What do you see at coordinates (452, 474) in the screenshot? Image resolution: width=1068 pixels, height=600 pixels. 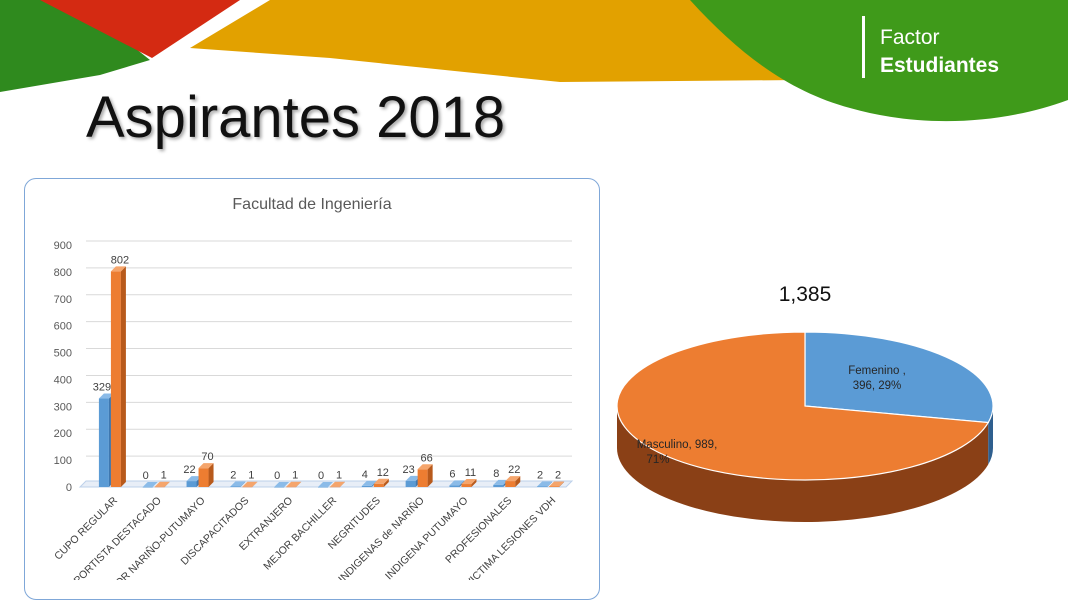 I see `data-label: 6` at bounding box center [452, 474].